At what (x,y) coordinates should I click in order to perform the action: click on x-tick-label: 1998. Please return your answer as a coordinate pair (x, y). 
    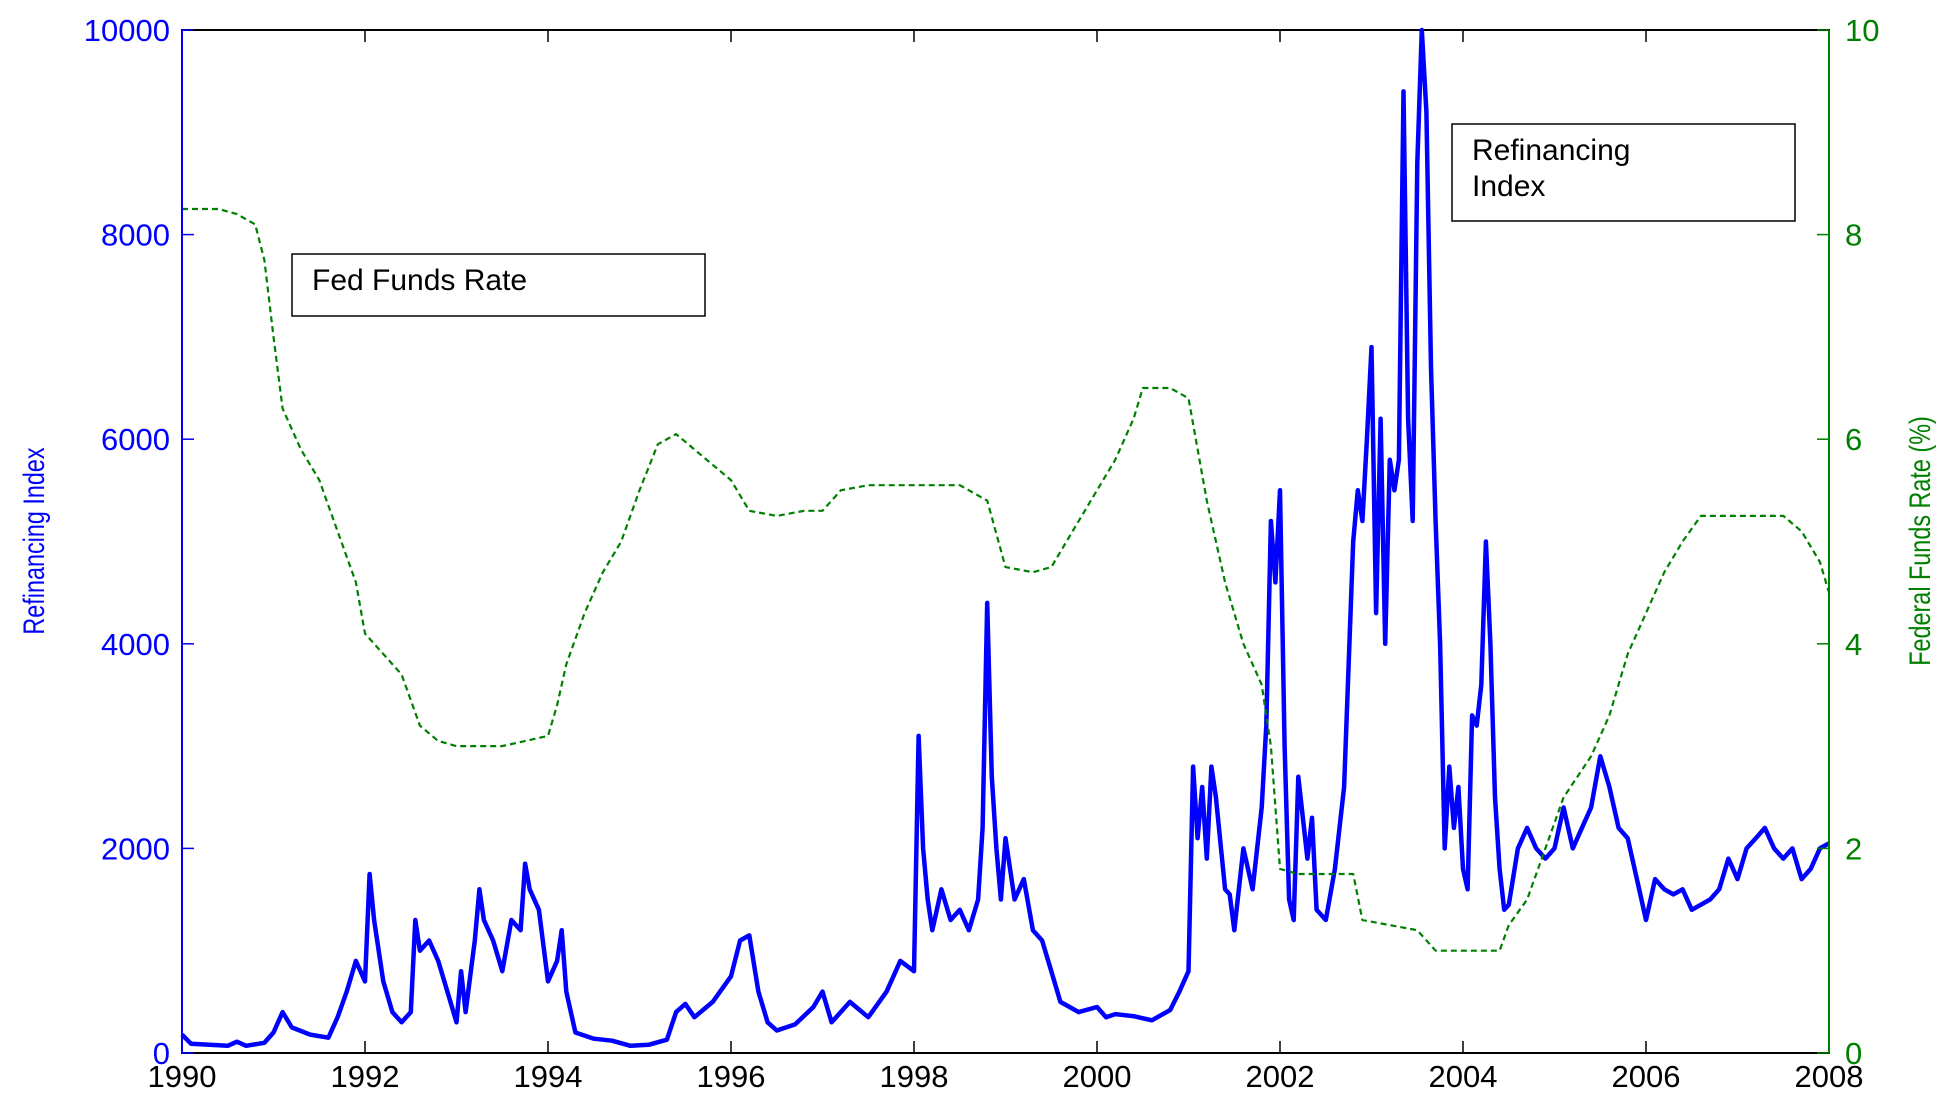
    Looking at the image, I should click on (914, 1076).